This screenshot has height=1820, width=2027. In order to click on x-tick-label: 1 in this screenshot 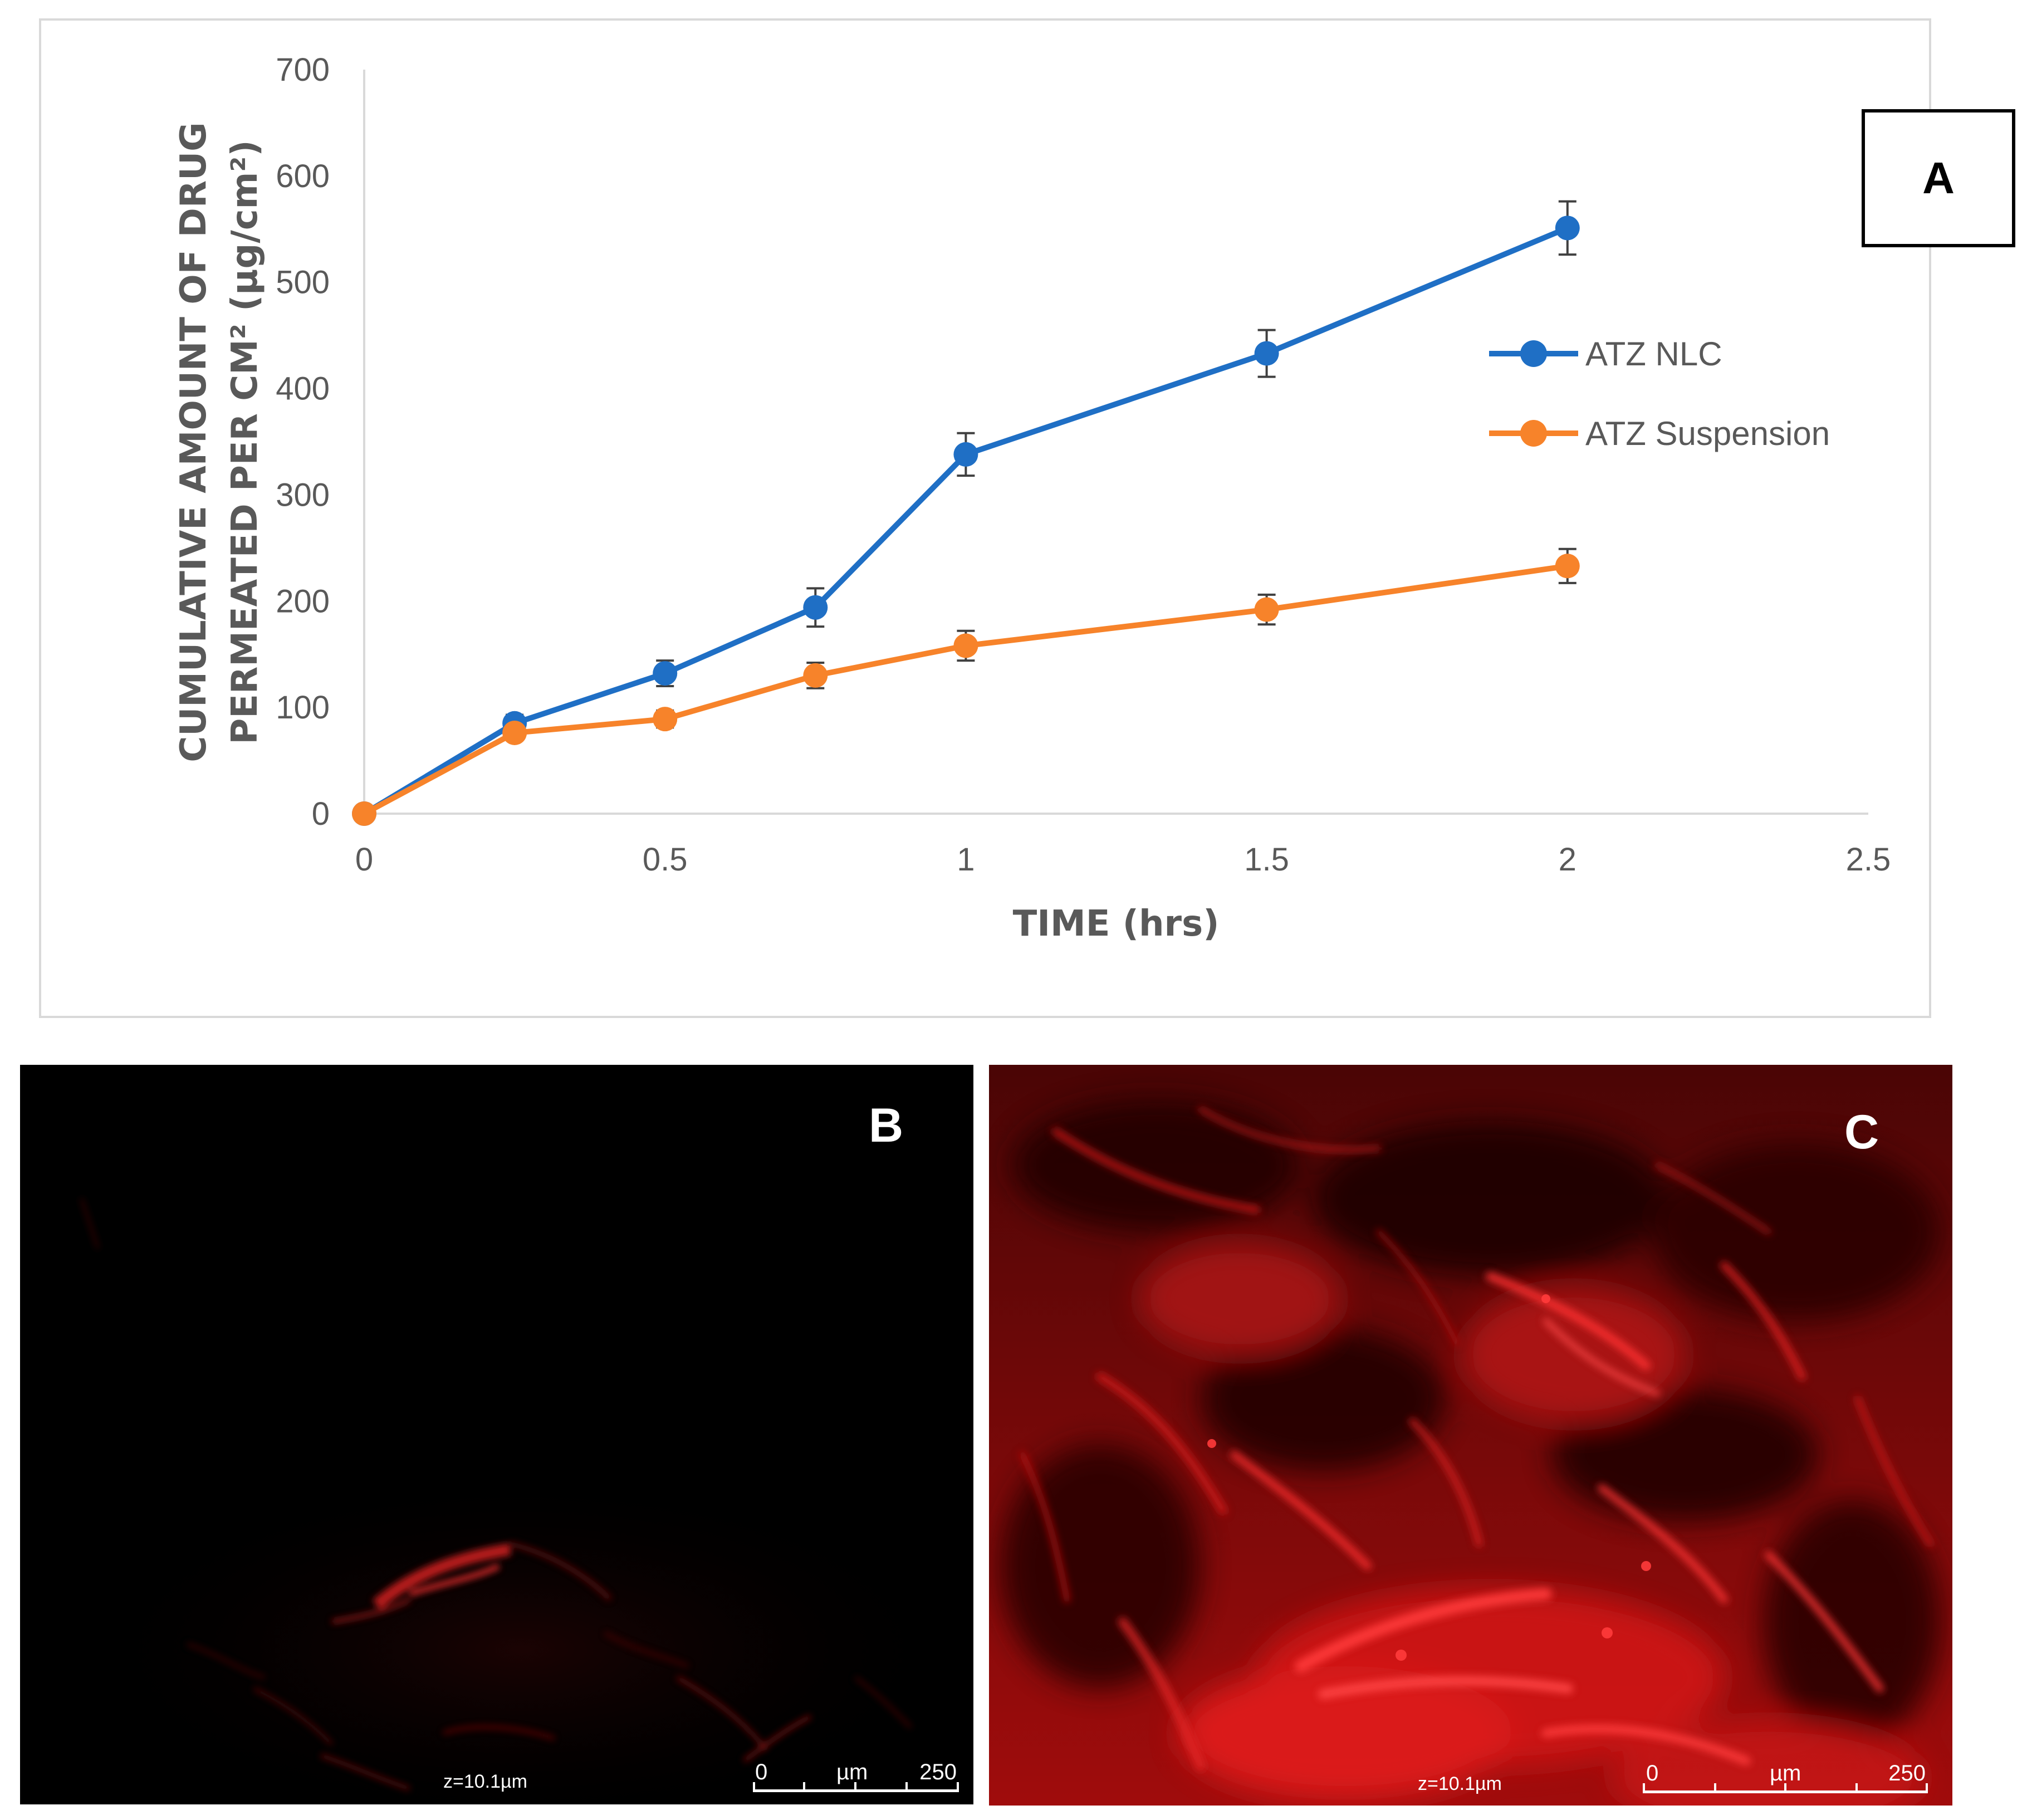, I will do `click(966, 860)`.